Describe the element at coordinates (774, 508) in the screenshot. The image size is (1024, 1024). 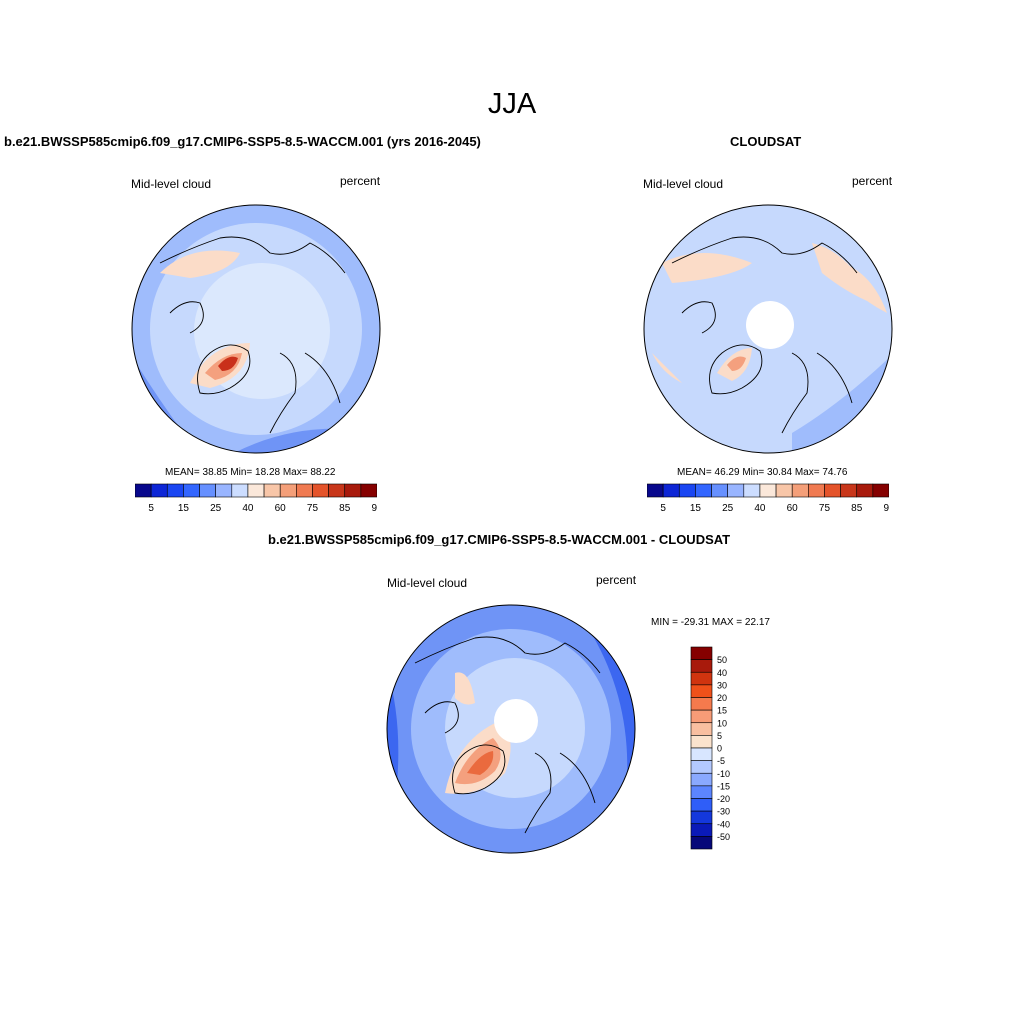
I see `panel2-colorbar-labels: 5 15 25 40 60 75 85 95` at that location.